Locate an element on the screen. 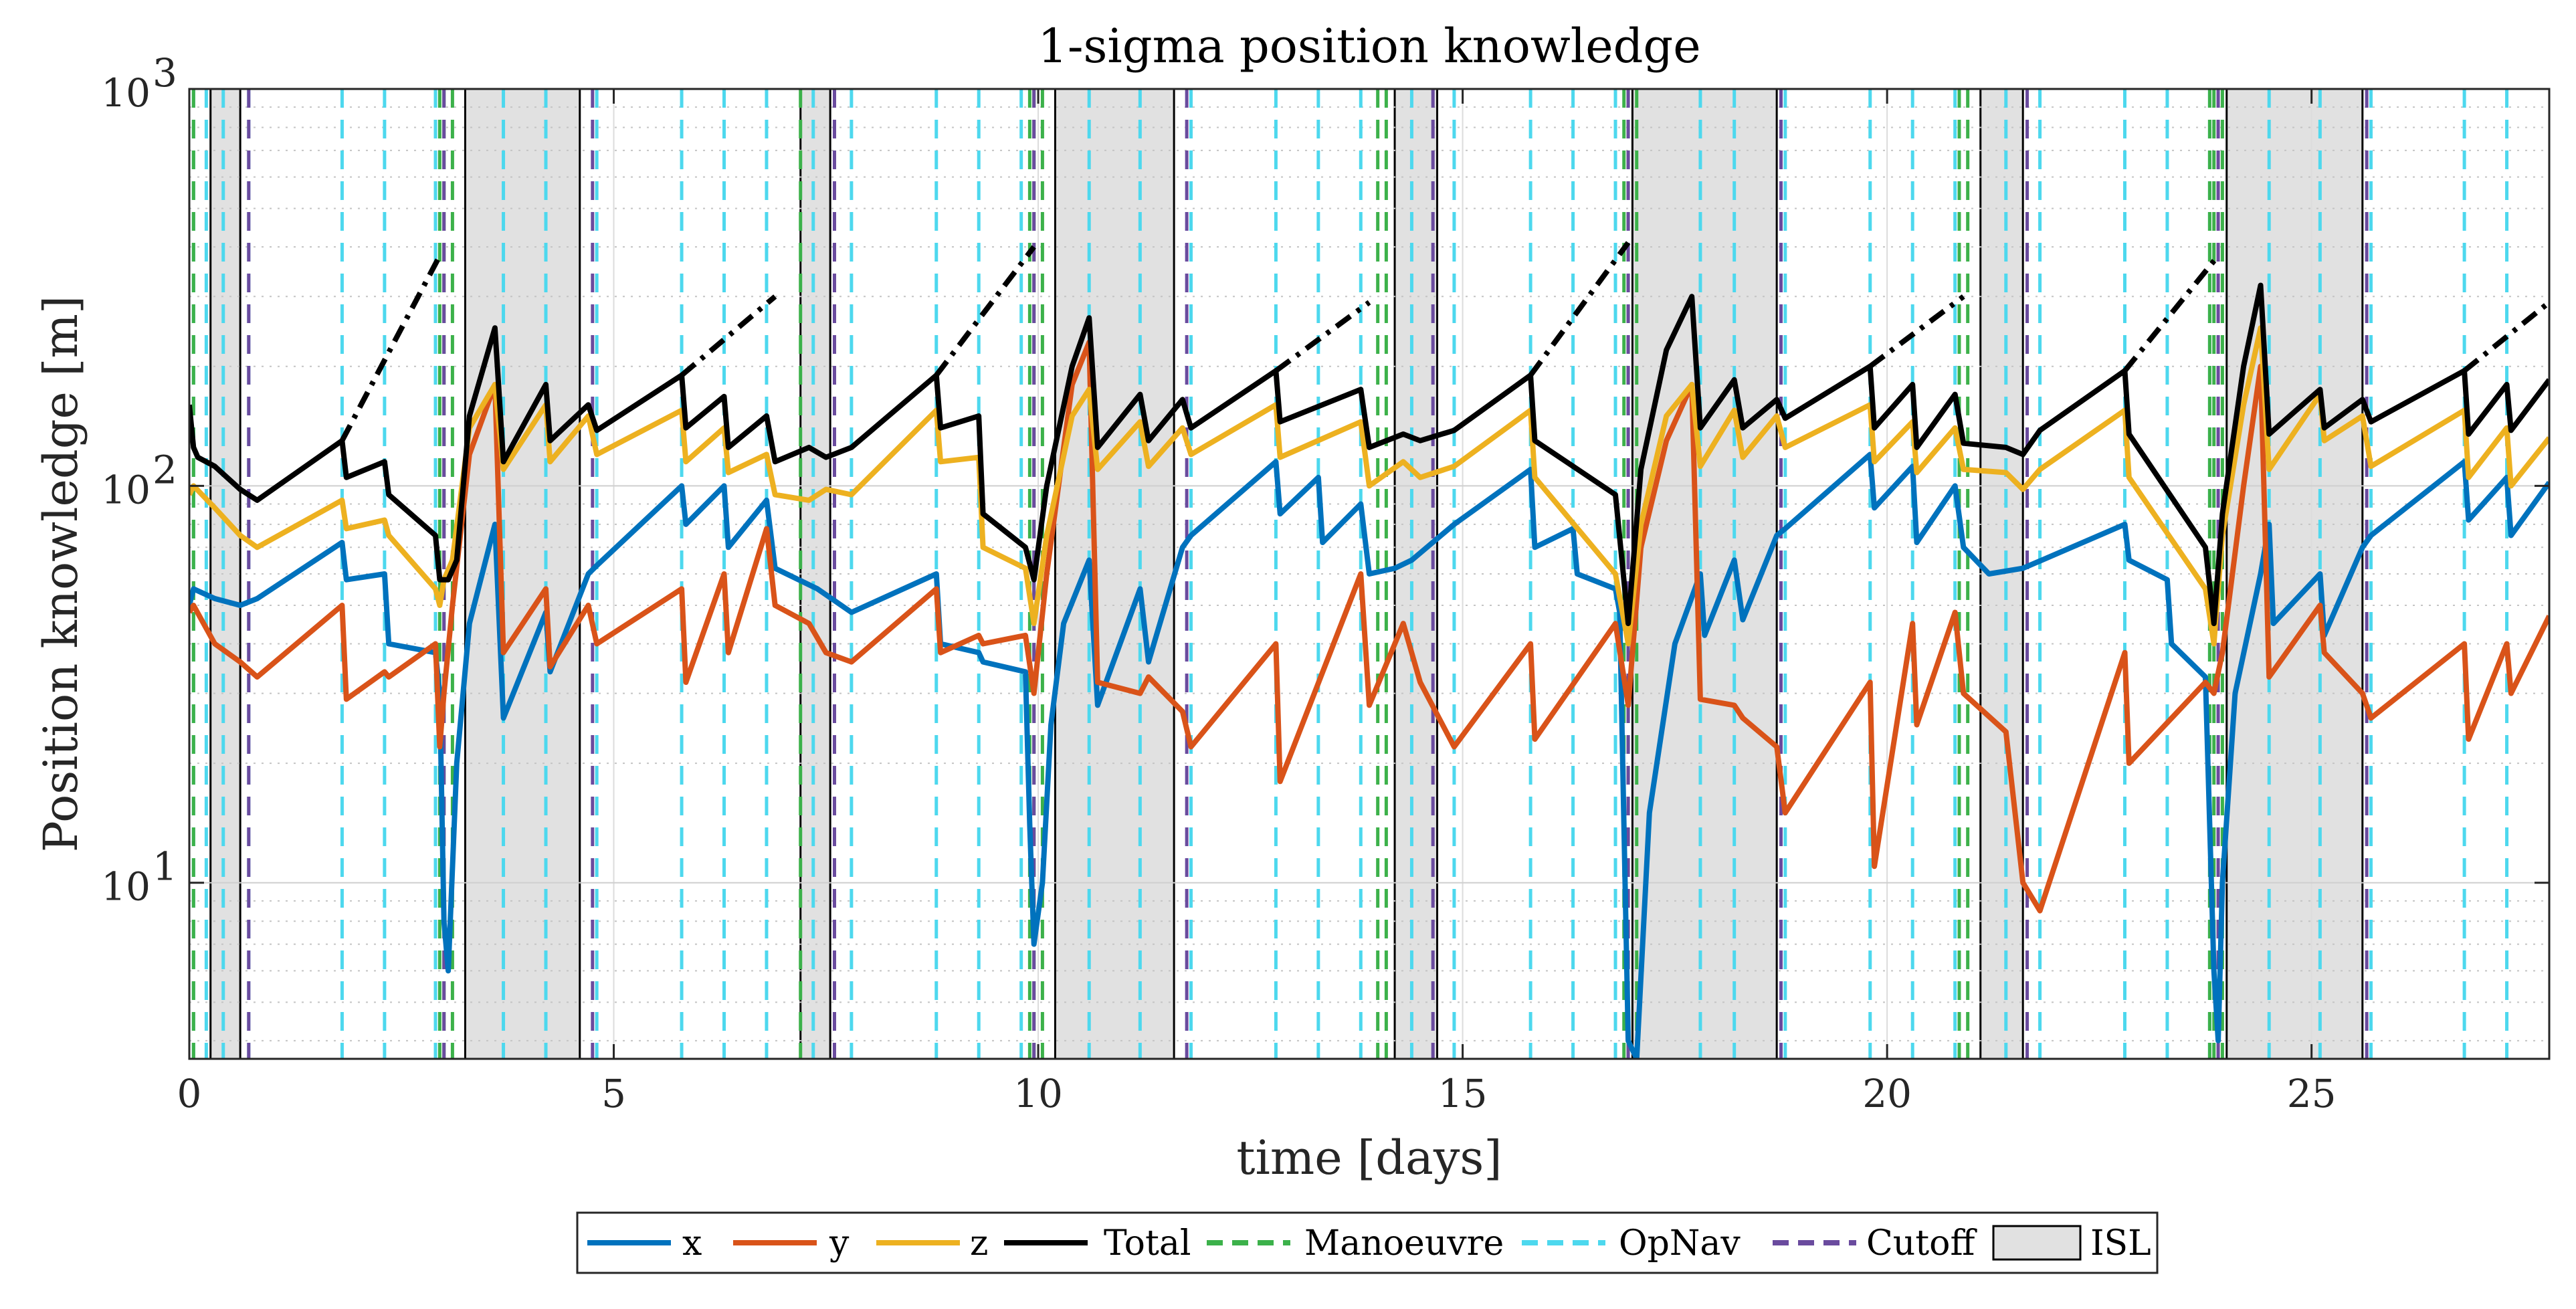  x-tick-label-0: 0 is located at coordinates (189, 1093).